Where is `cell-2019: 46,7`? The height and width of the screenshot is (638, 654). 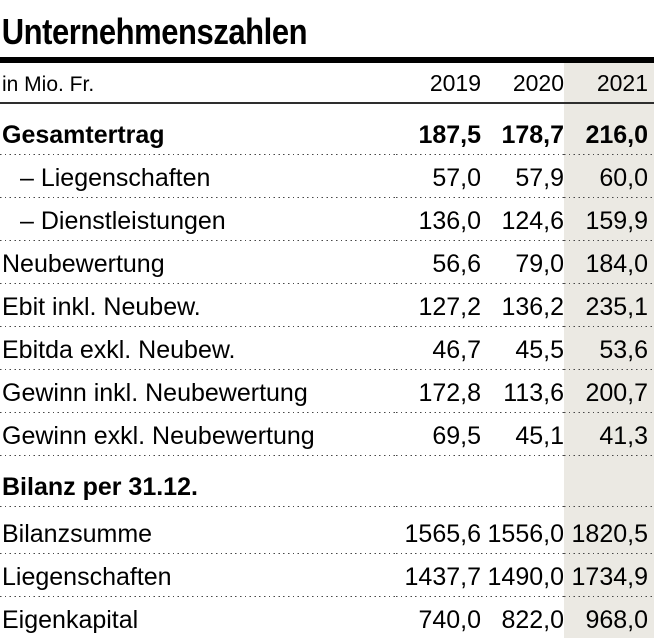 cell-2019: 46,7 is located at coordinates (438, 348).